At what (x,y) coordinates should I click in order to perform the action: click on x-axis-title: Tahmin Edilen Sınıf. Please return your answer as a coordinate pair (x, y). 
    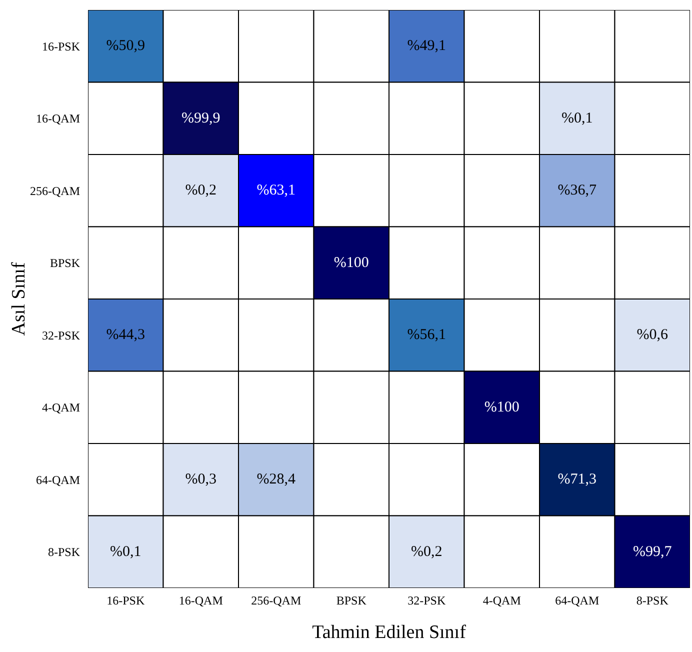
    Looking at the image, I should click on (389, 632).